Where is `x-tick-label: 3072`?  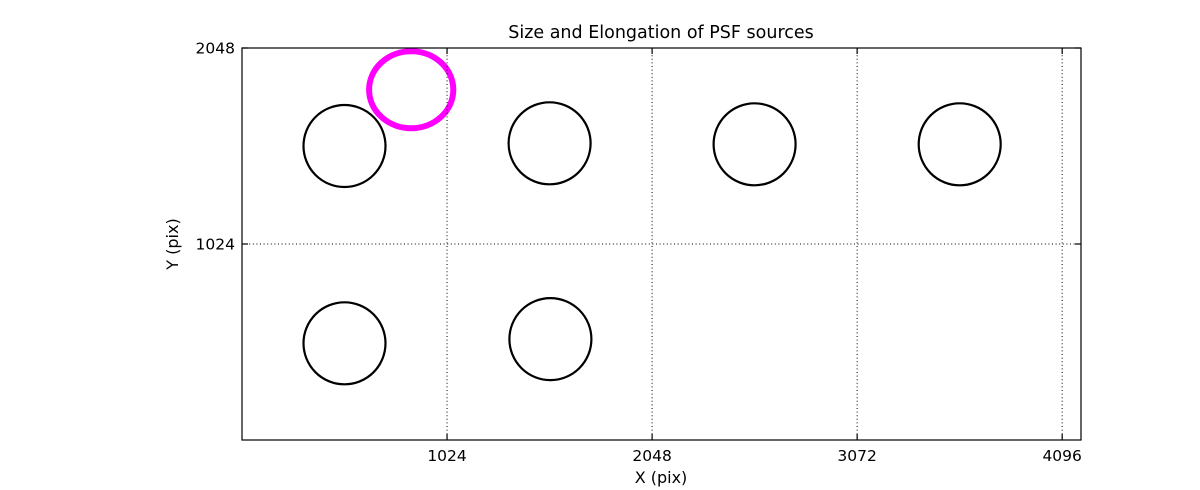 x-tick-label: 3072 is located at coordinates (856, 456).